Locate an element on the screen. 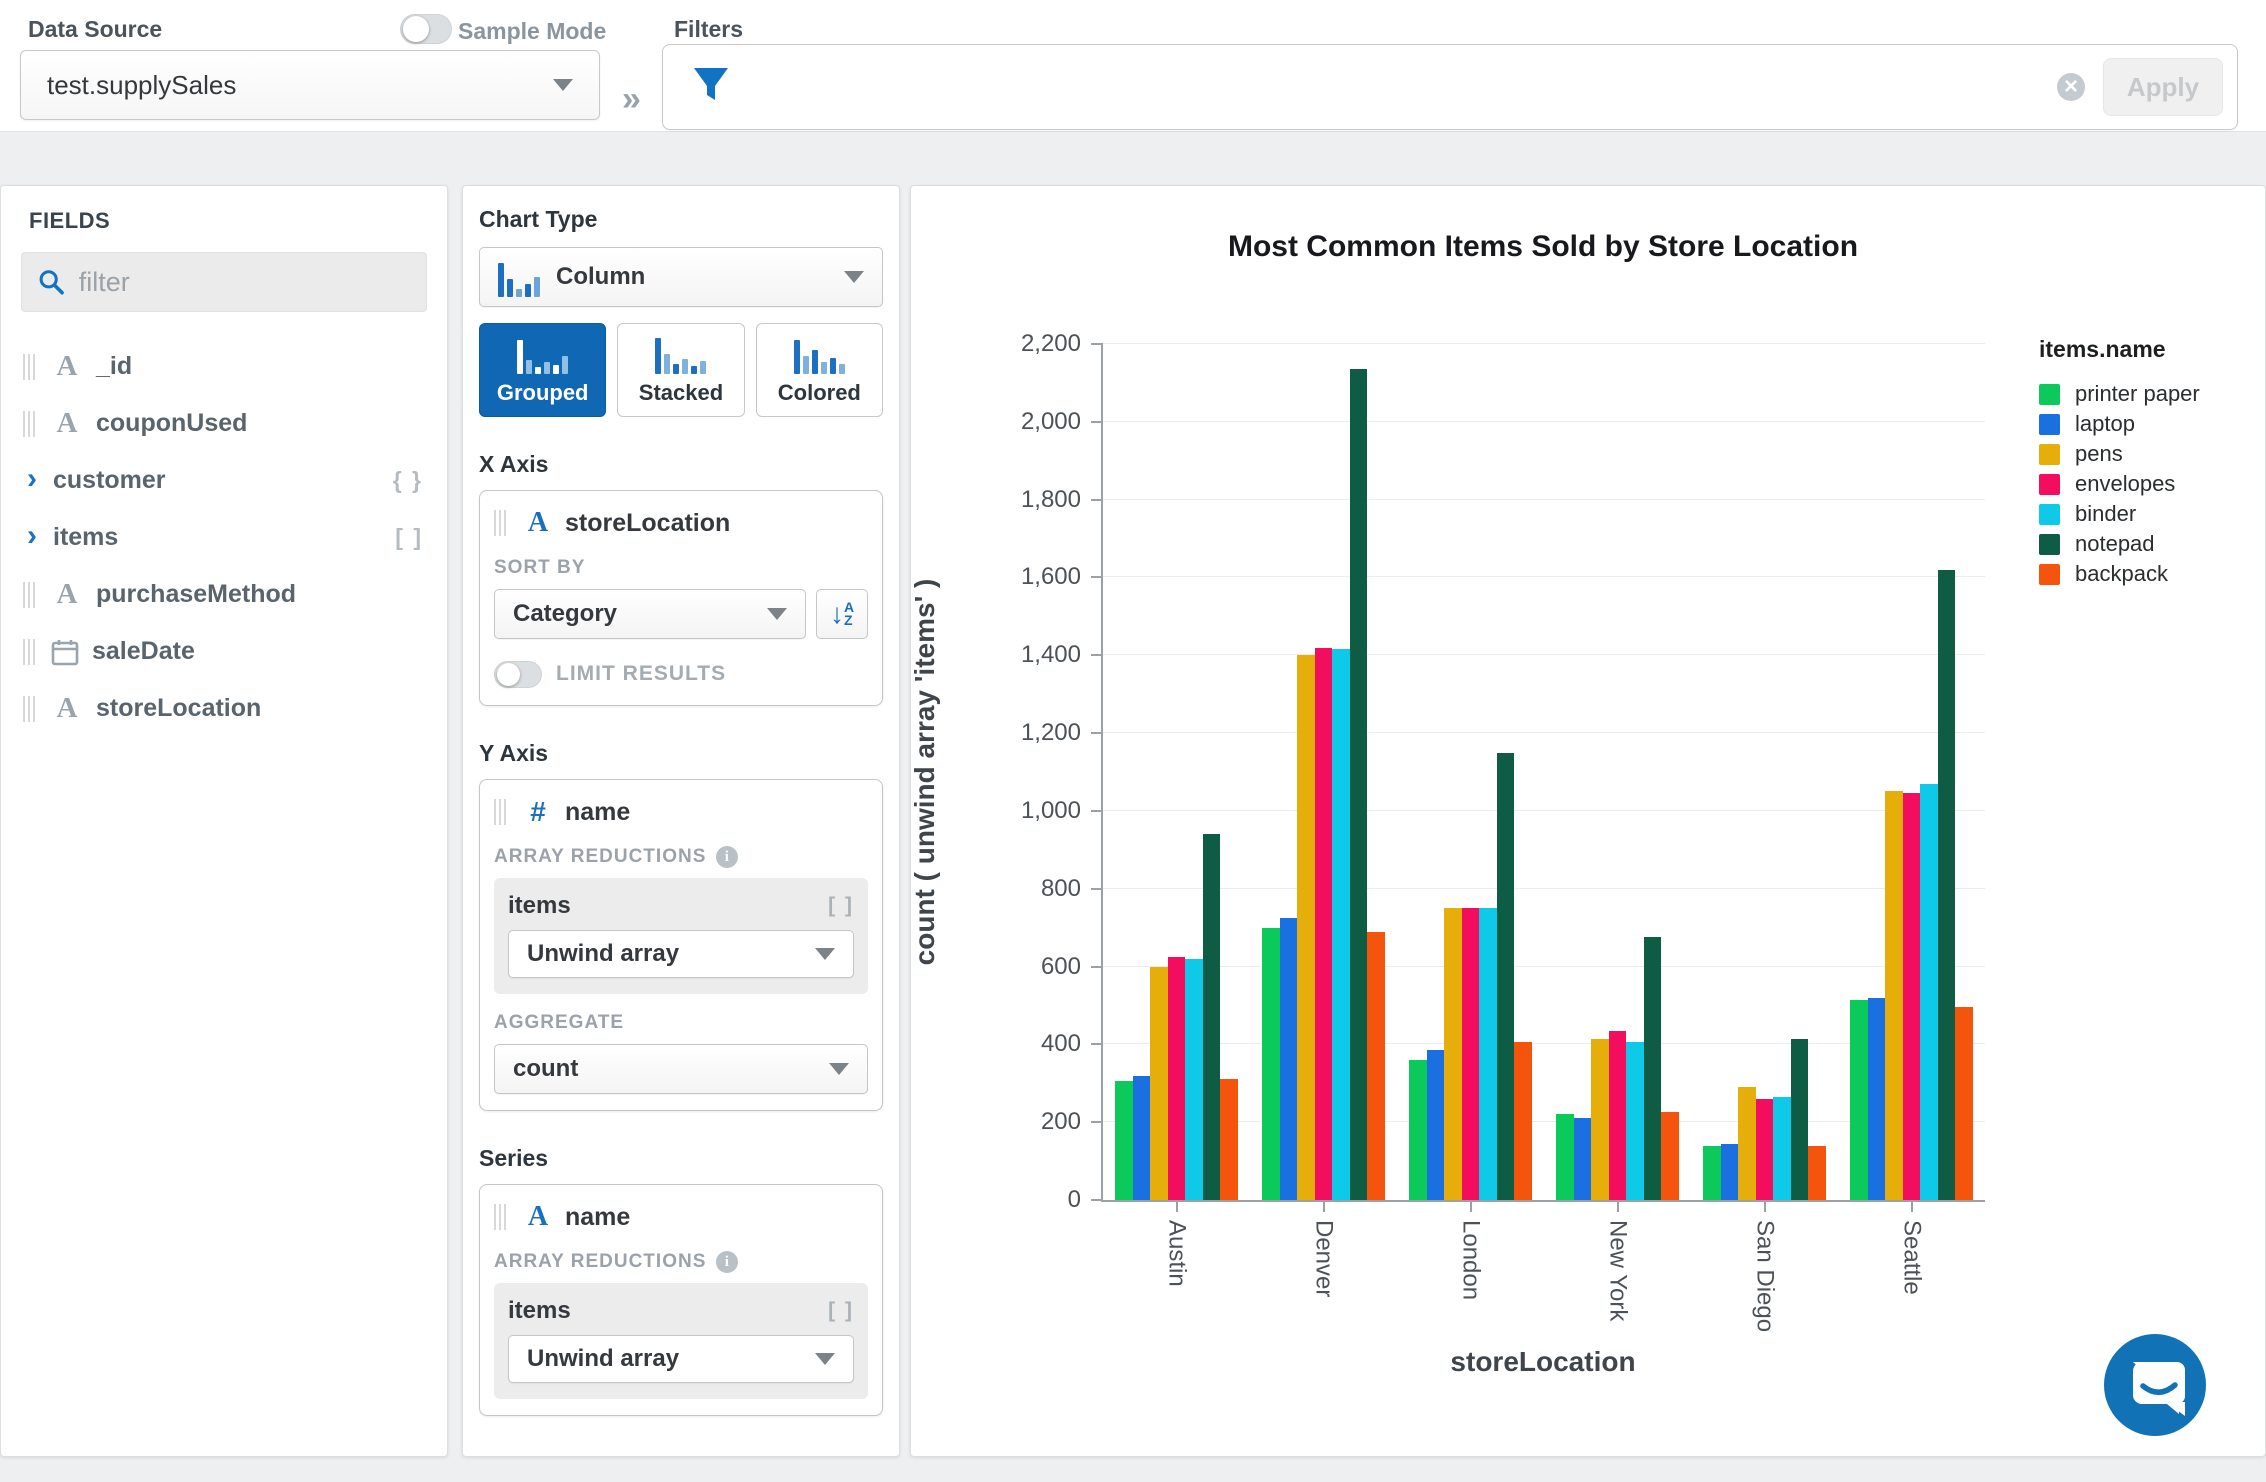  y-tick-label: 200 is located at coordinates (1060, 1122).